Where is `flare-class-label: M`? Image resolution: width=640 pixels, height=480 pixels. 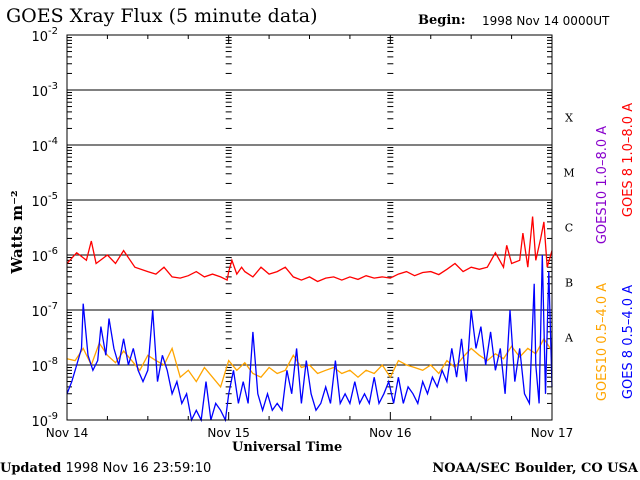
flare-class-label: M is located at coordinates (568, 173).